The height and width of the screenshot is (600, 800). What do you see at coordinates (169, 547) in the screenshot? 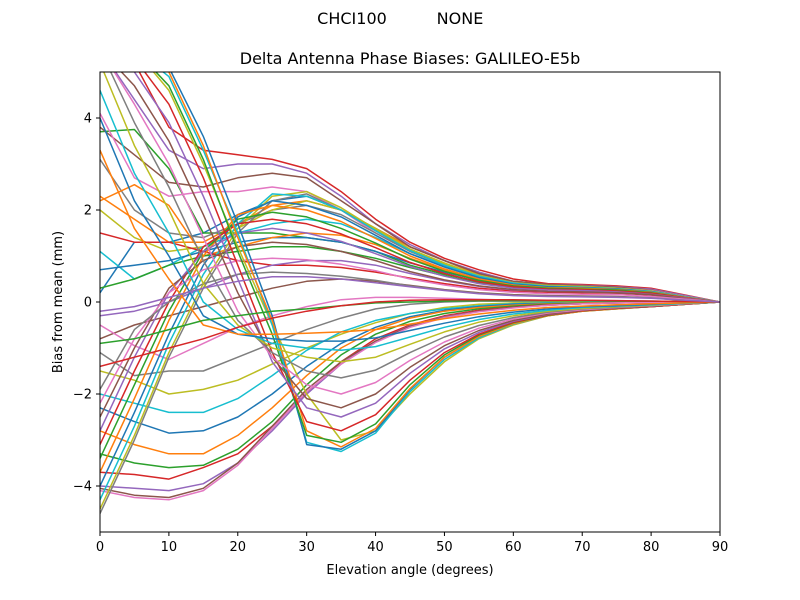
I see `x-tick-label: 10` at bounding box center [169, 547].